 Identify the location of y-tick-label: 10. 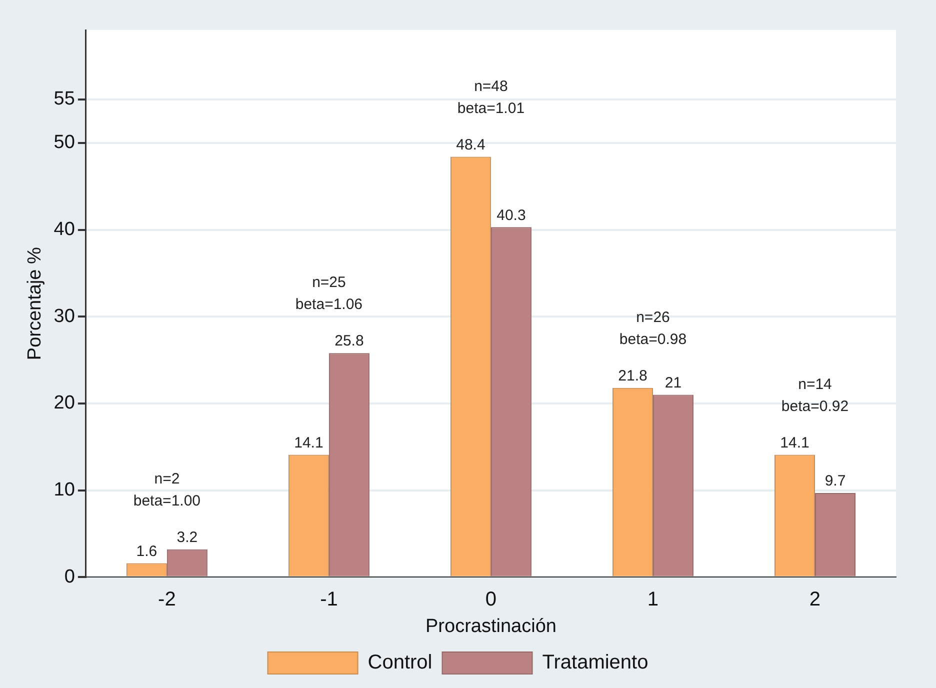
(64, 490).